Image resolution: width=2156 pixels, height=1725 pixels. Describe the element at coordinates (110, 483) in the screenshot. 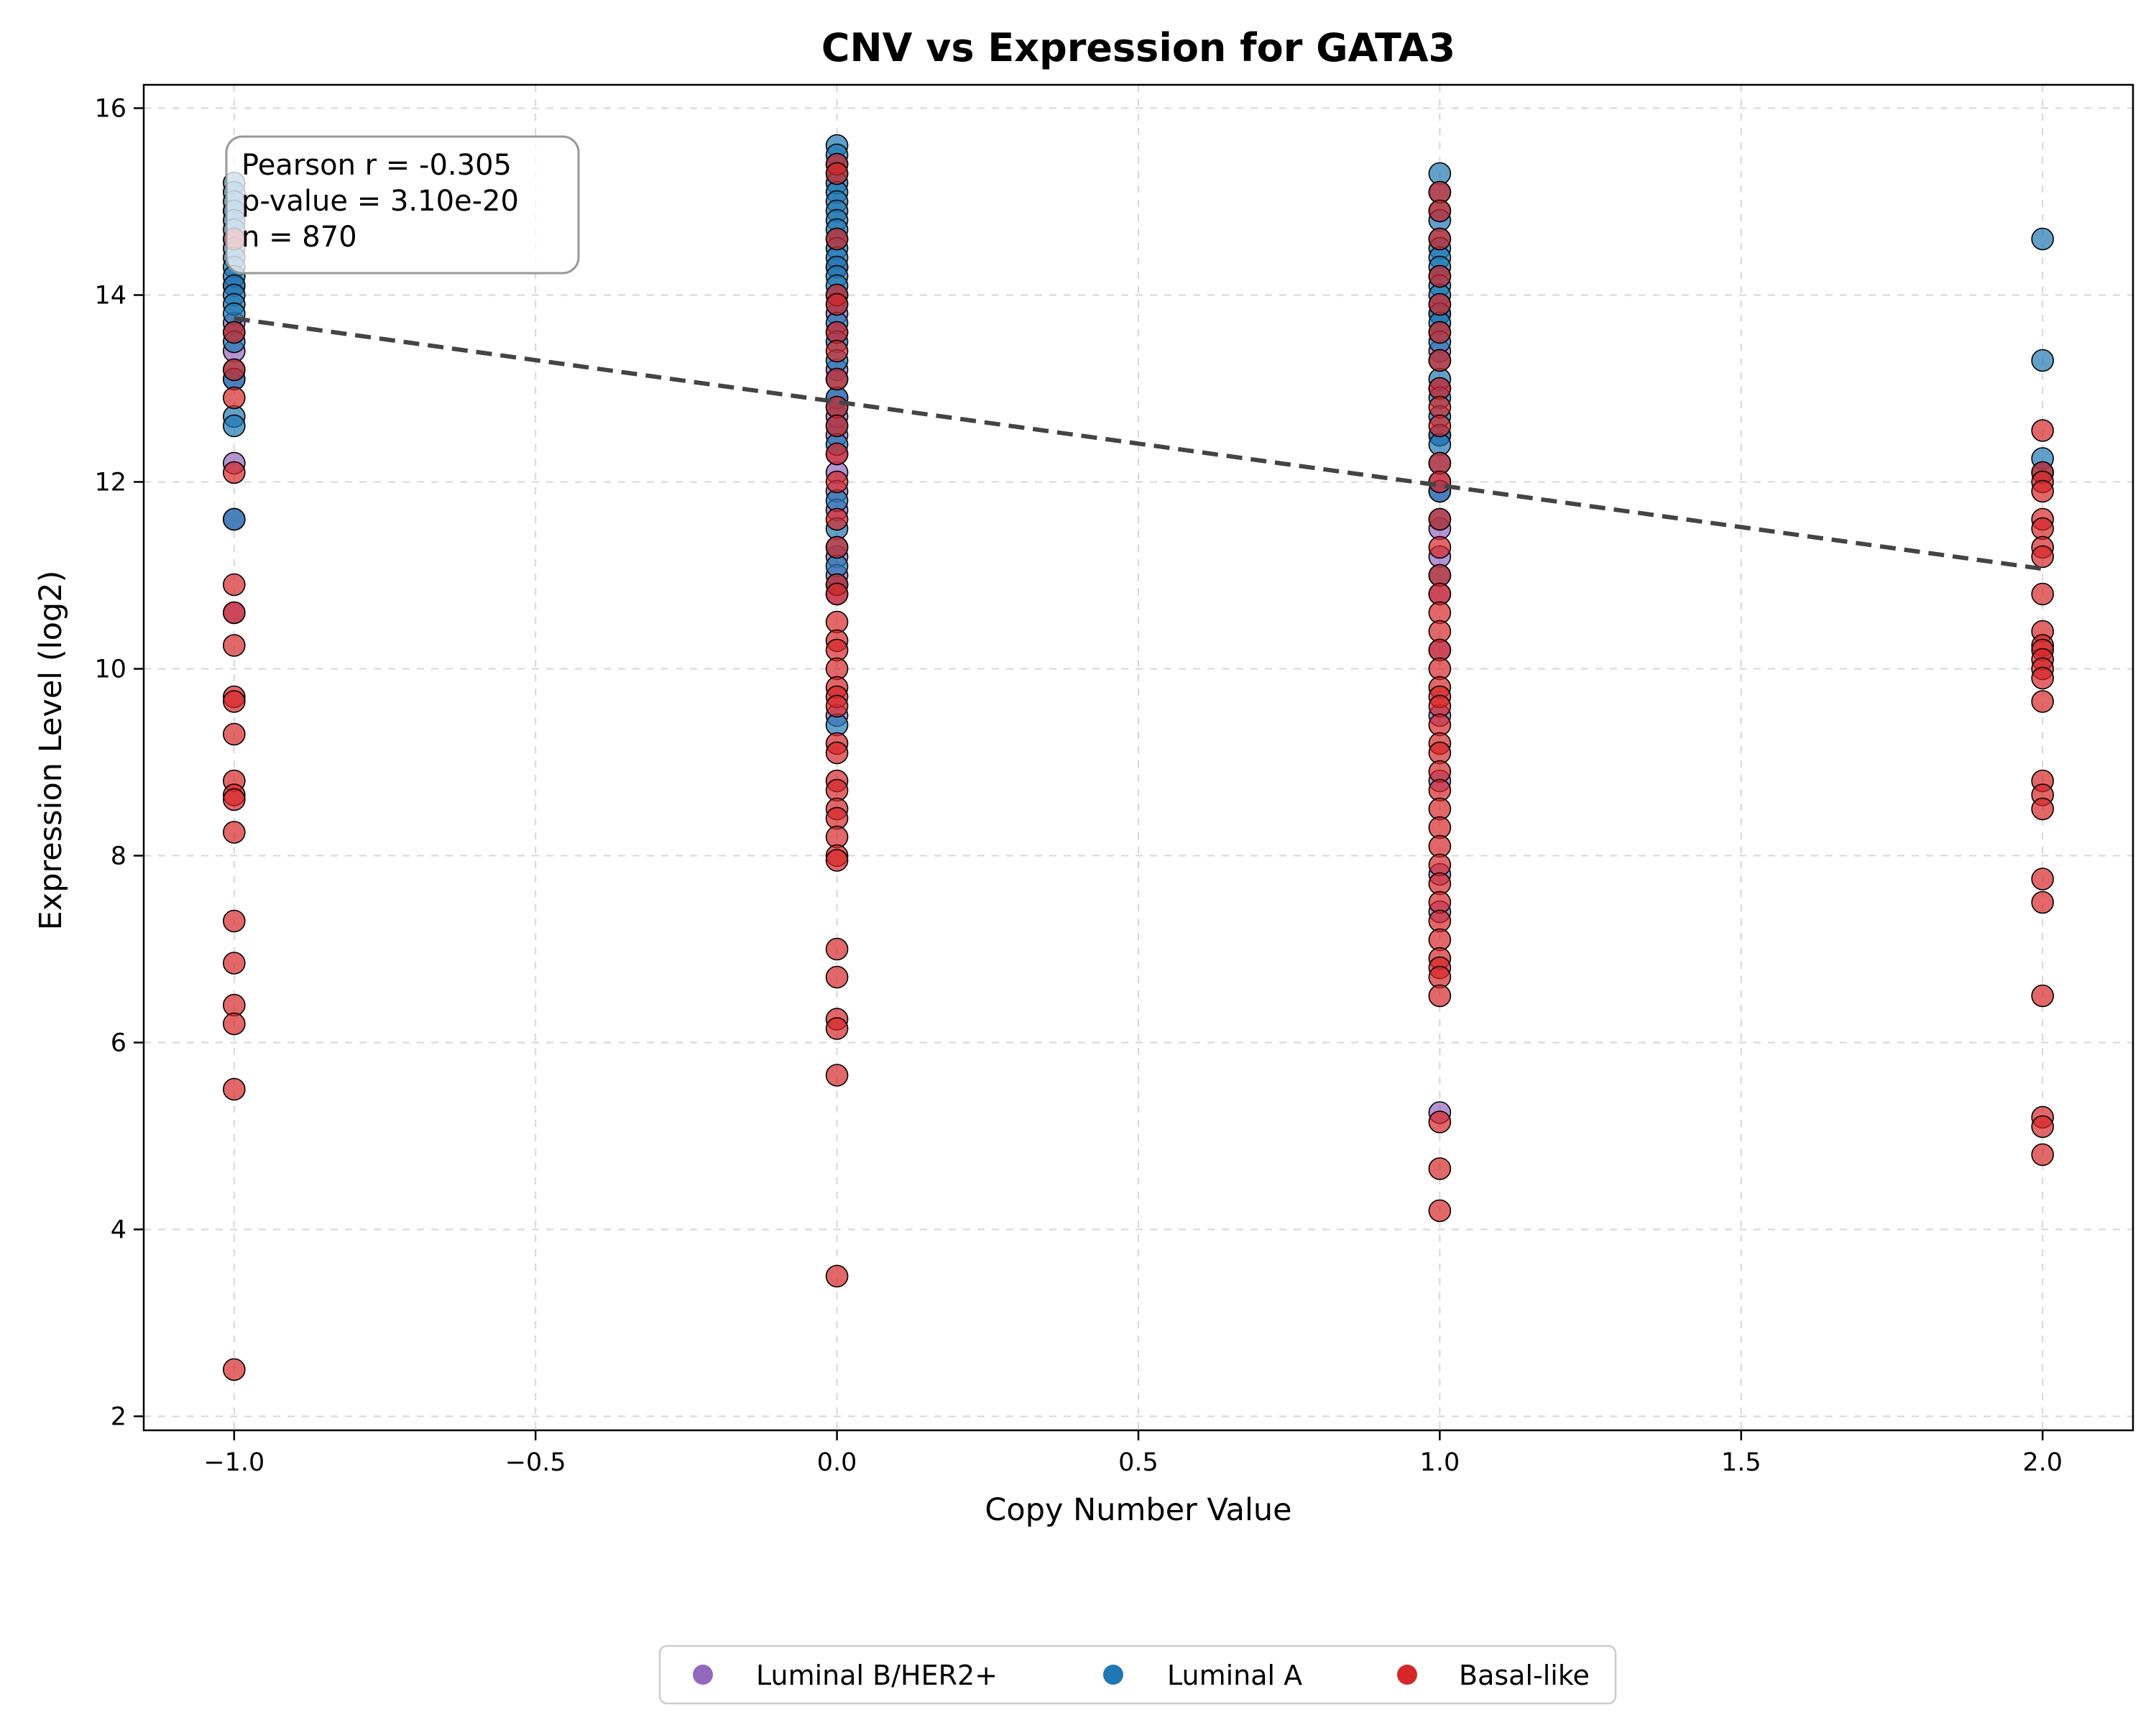

I see `y-tick-label: 12` at that location.